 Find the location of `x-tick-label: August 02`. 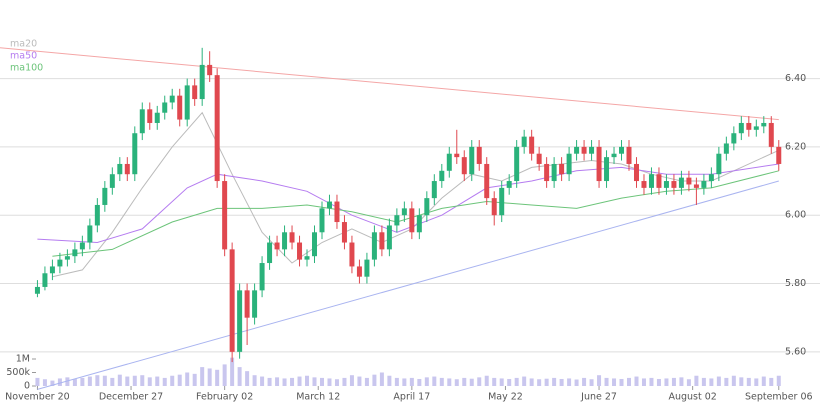

x-tick-label: August 02 is located at coordinates (692, 397).